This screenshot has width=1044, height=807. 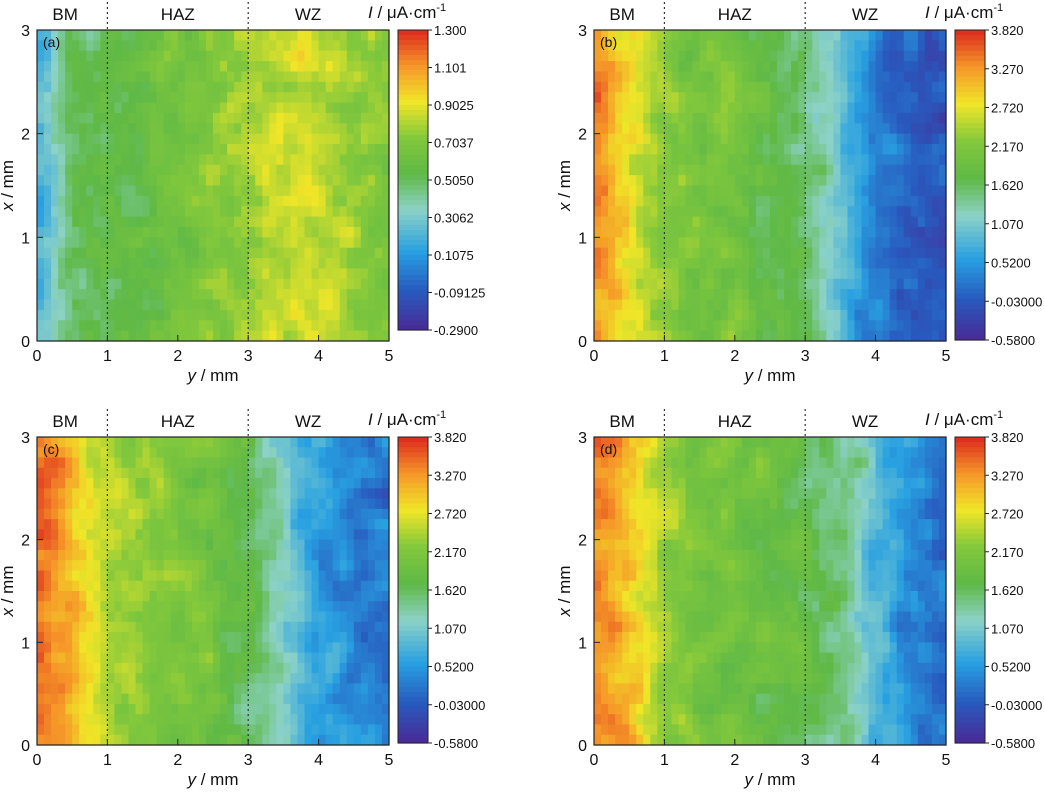 I want to click on panel-label: (a), so click(x=51, y=42).